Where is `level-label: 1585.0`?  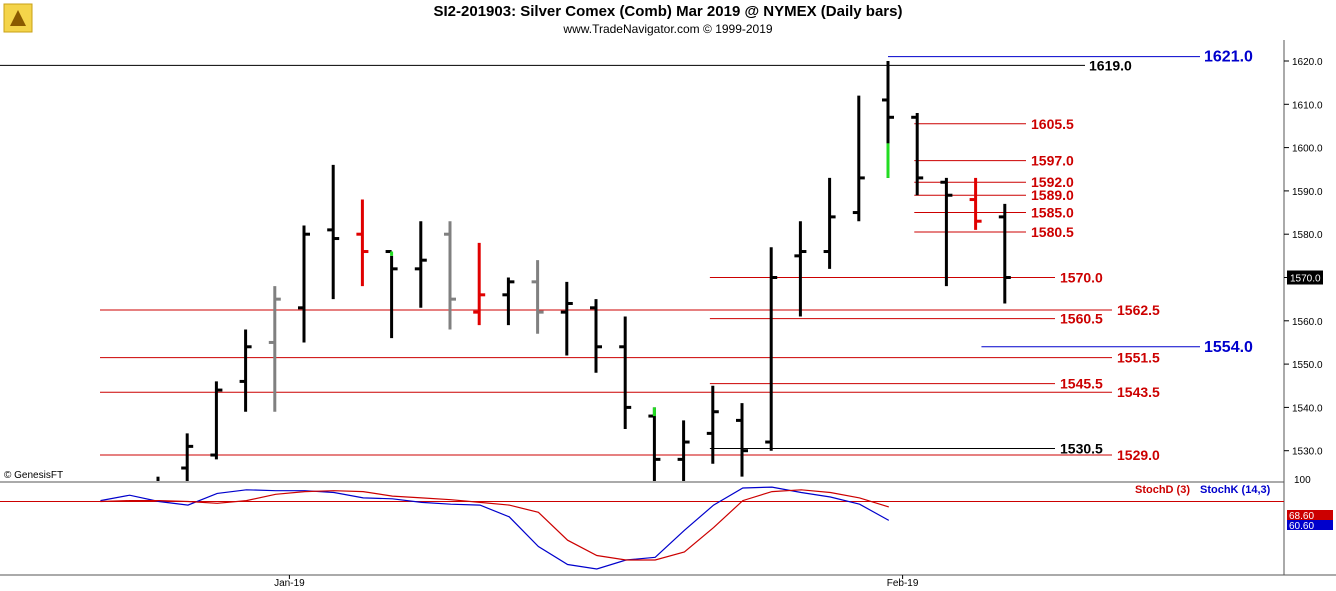
level-label: 1585.0 is located at coordinates (1052, 213).